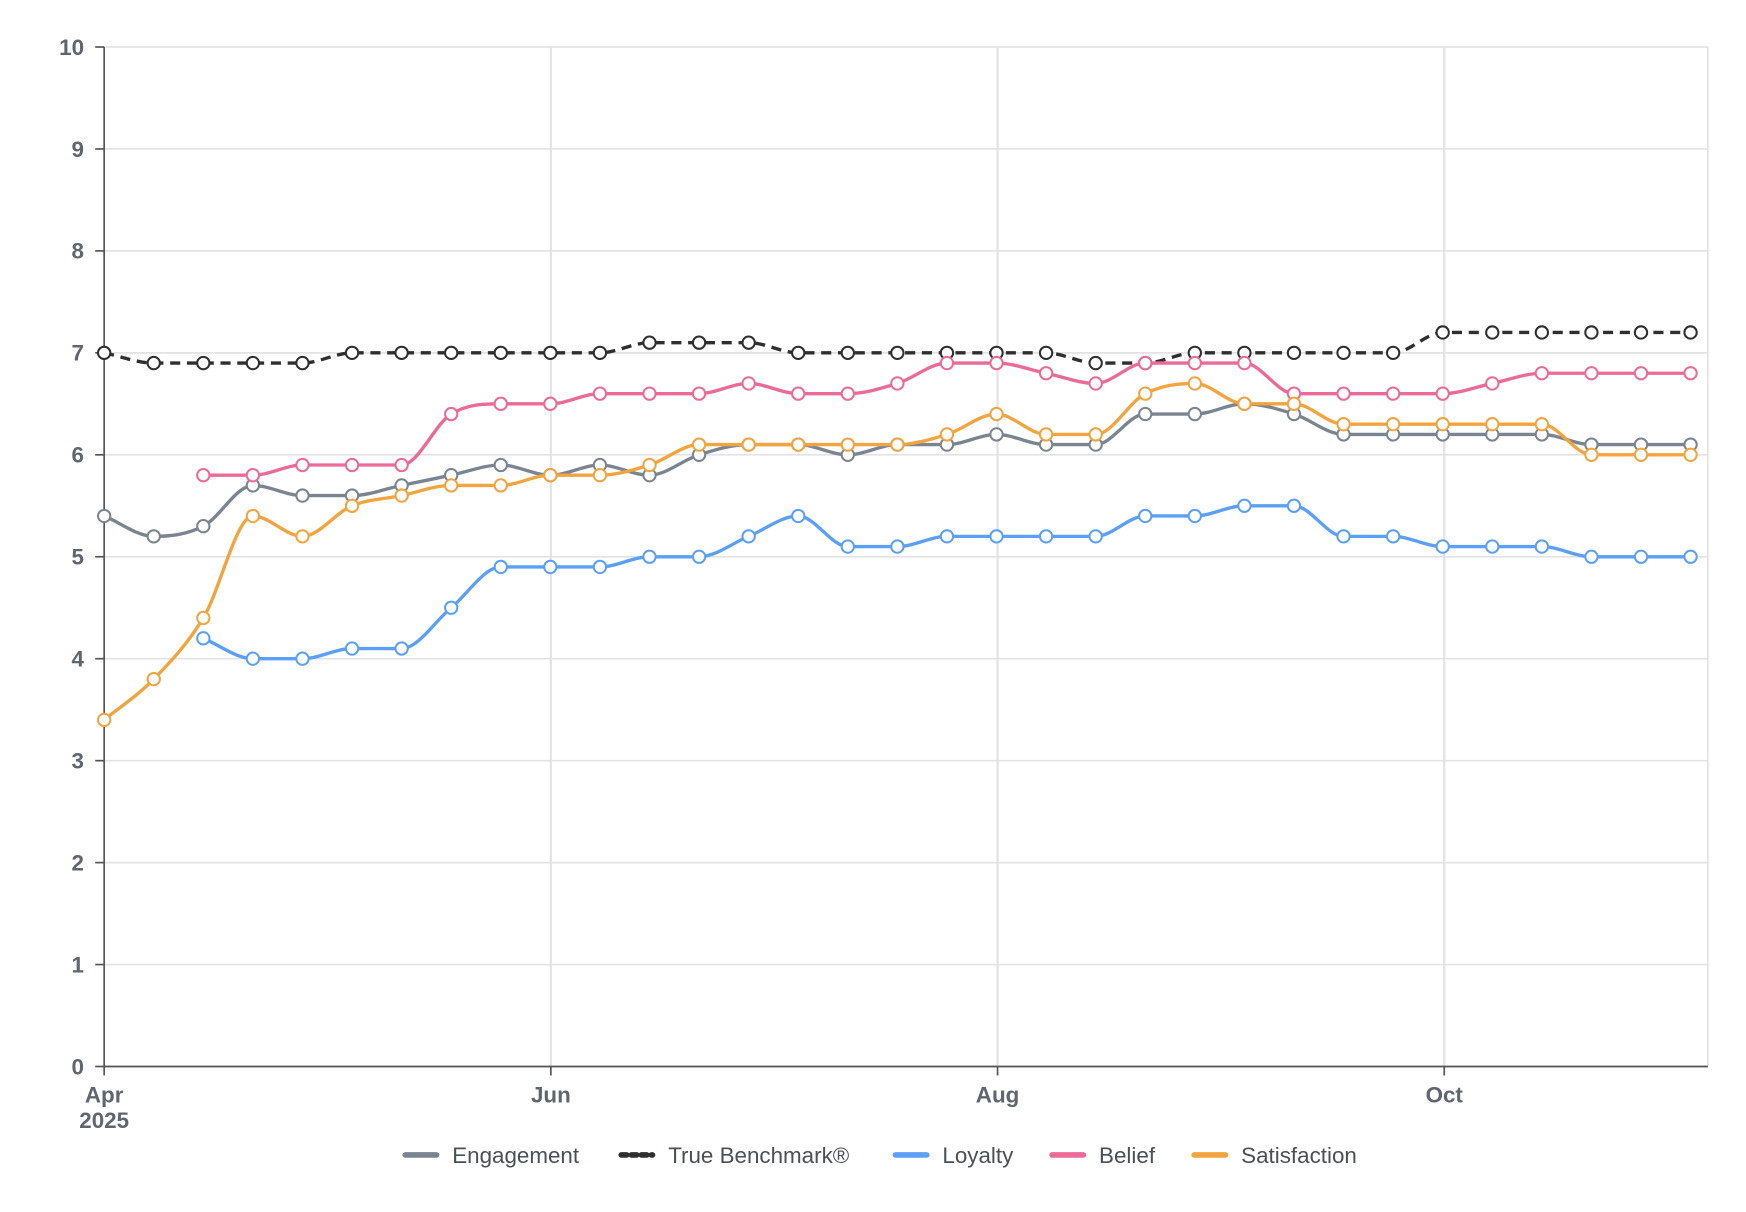 This screenshot has height=1212, width=1746. What do you see at coordinates (978, 1155) in the screenshot?
I see `legend-label: Loyalty` at bounding box center [978, 1155].